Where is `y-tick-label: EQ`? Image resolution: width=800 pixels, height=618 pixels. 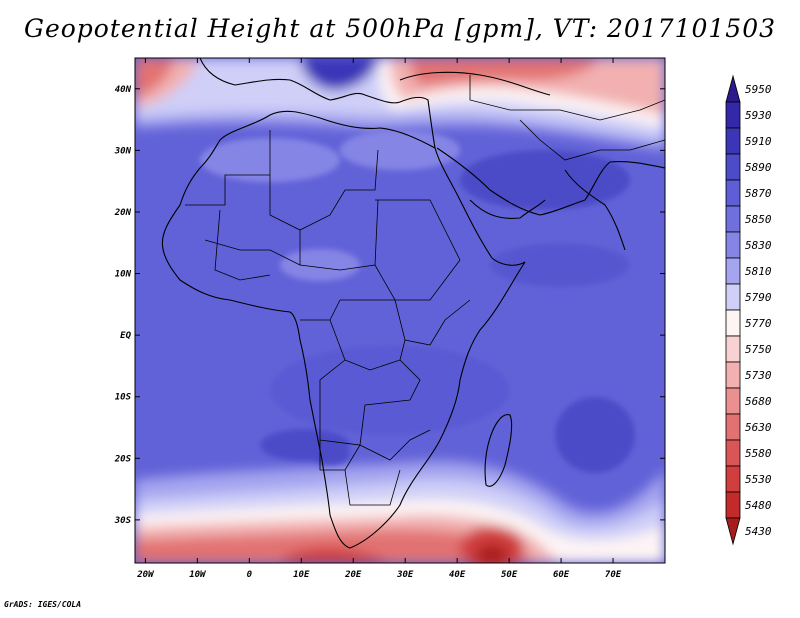 y-tick-label: EQ is located at coordinates (125, 336).